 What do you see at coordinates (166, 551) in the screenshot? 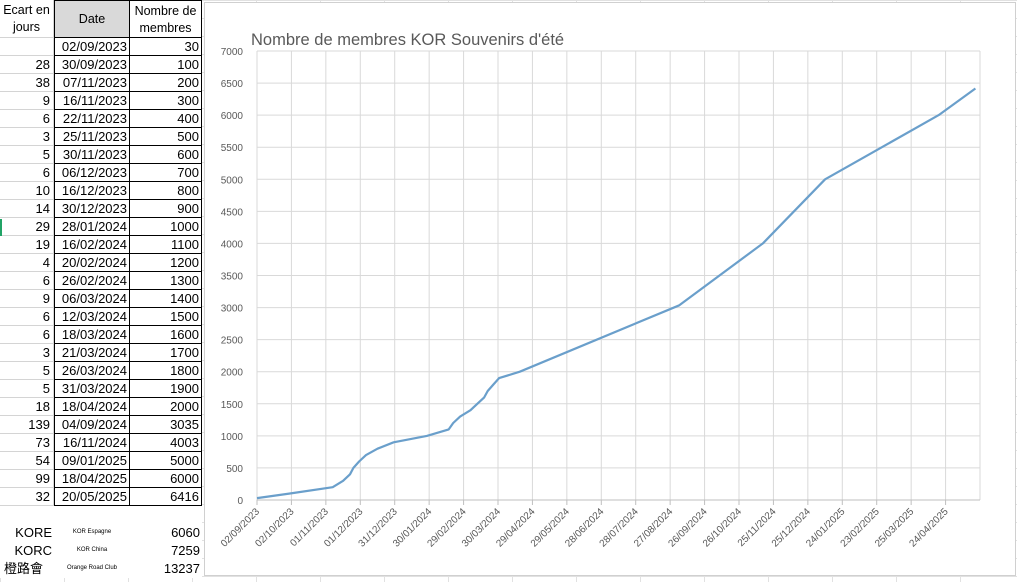
I see `club-members-value: 7259` at bounding box center [166, 551].